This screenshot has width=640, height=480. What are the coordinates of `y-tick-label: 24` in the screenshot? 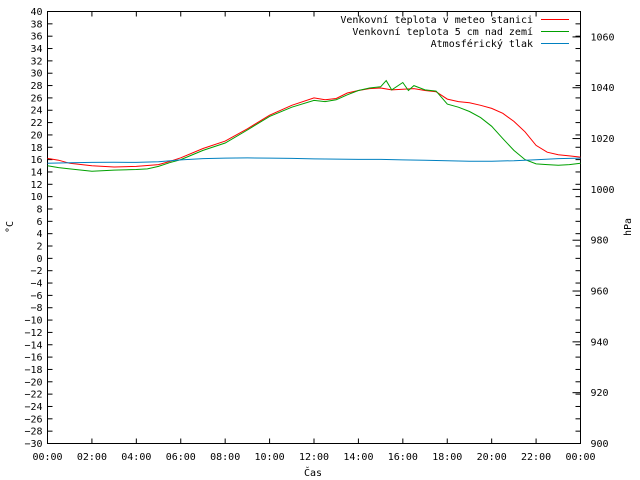 It's located at (36, 111).